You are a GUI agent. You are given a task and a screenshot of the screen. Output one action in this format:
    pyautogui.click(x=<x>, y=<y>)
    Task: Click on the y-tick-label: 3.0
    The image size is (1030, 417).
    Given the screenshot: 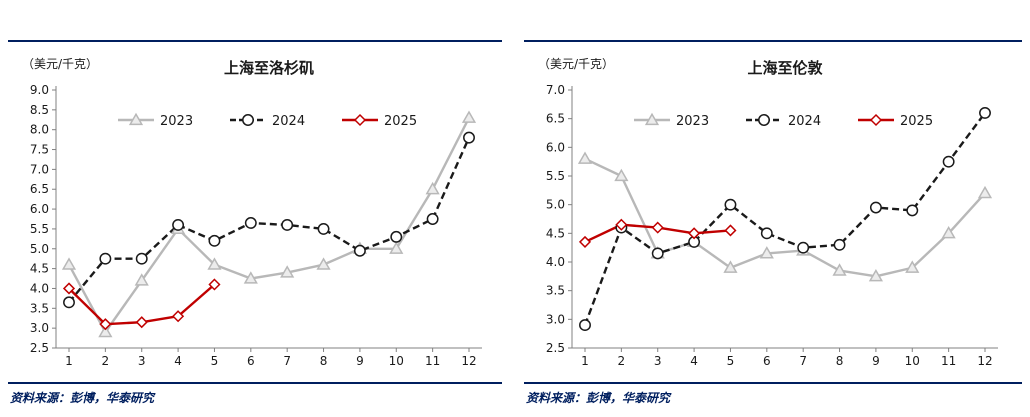 What is the action you would take?
    pyautogui.click(x=39, y=328)
    